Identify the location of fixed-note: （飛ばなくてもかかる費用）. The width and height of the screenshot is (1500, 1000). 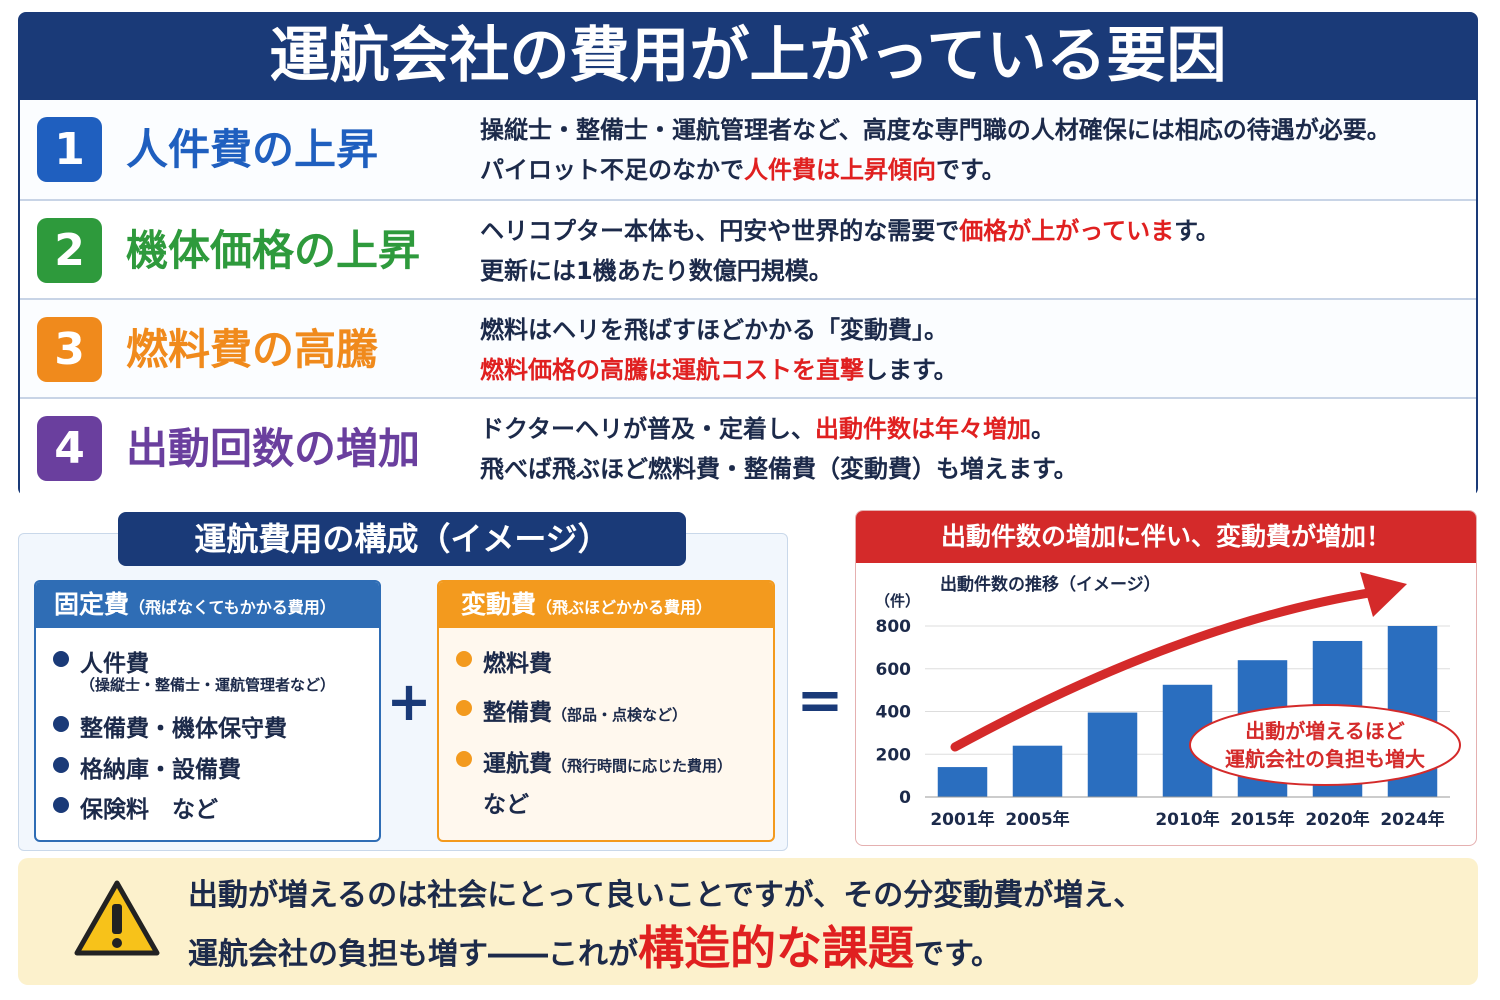
(232, 607).